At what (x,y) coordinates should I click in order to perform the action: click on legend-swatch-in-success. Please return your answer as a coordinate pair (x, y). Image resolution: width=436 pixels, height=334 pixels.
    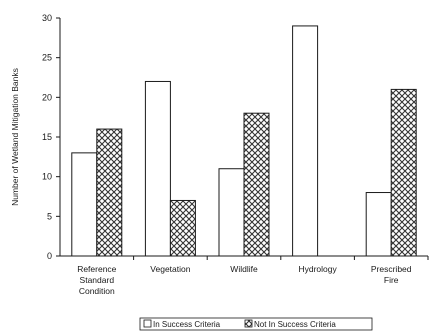
    Looking at the image, I should click on (147, 323).